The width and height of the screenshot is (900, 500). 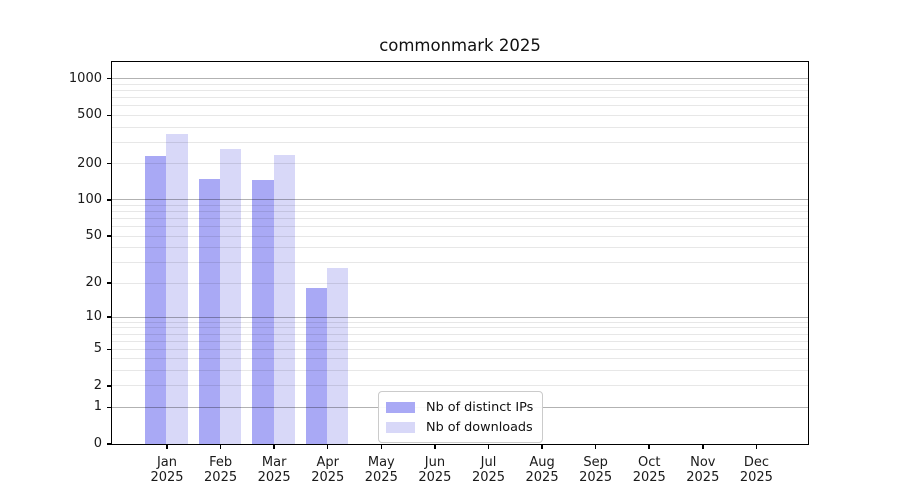 I want to click on x-tick-label-feb: Feb 2025, so click(x=221, y=470).